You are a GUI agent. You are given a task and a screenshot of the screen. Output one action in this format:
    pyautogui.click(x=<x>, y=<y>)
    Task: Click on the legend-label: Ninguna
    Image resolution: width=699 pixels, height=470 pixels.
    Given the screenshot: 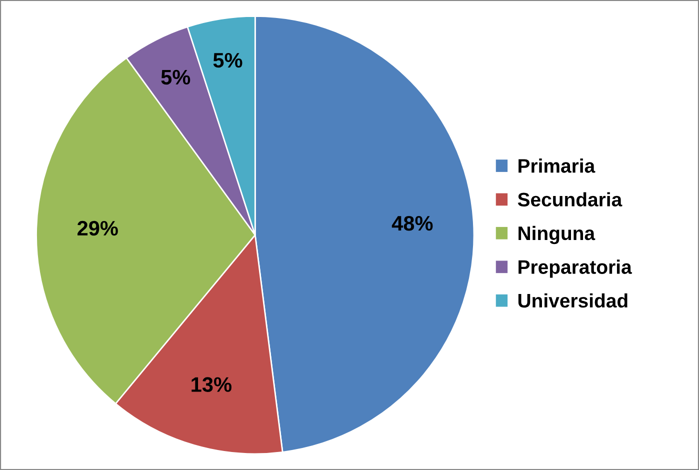 What is the action you would take?
    pyautogui.click(x=557, y=235)
    